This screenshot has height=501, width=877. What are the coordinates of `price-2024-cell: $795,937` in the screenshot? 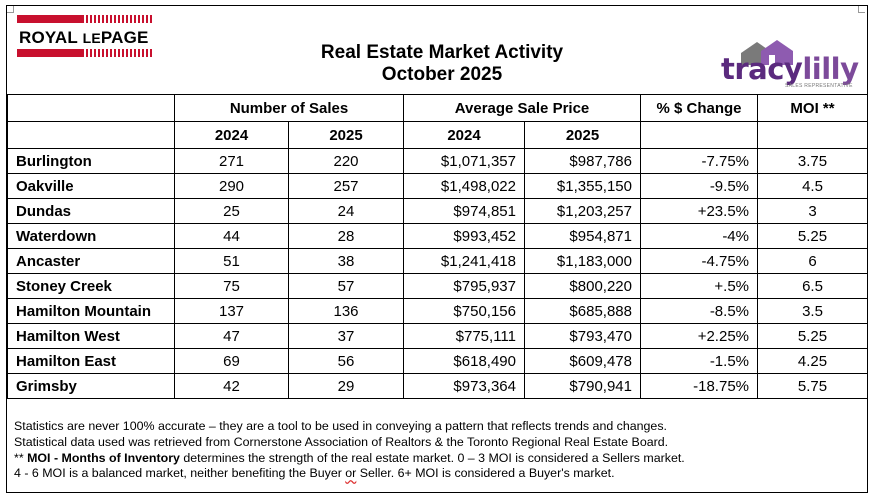 It's located at (464, 286).